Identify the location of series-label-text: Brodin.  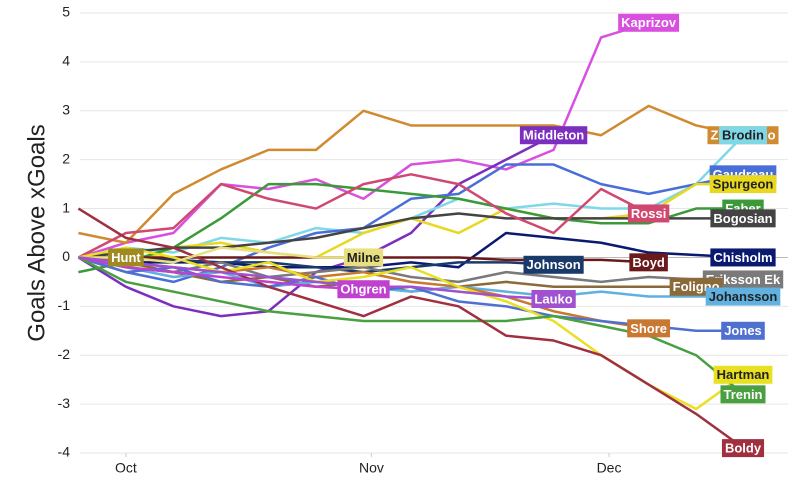
(743, 135).